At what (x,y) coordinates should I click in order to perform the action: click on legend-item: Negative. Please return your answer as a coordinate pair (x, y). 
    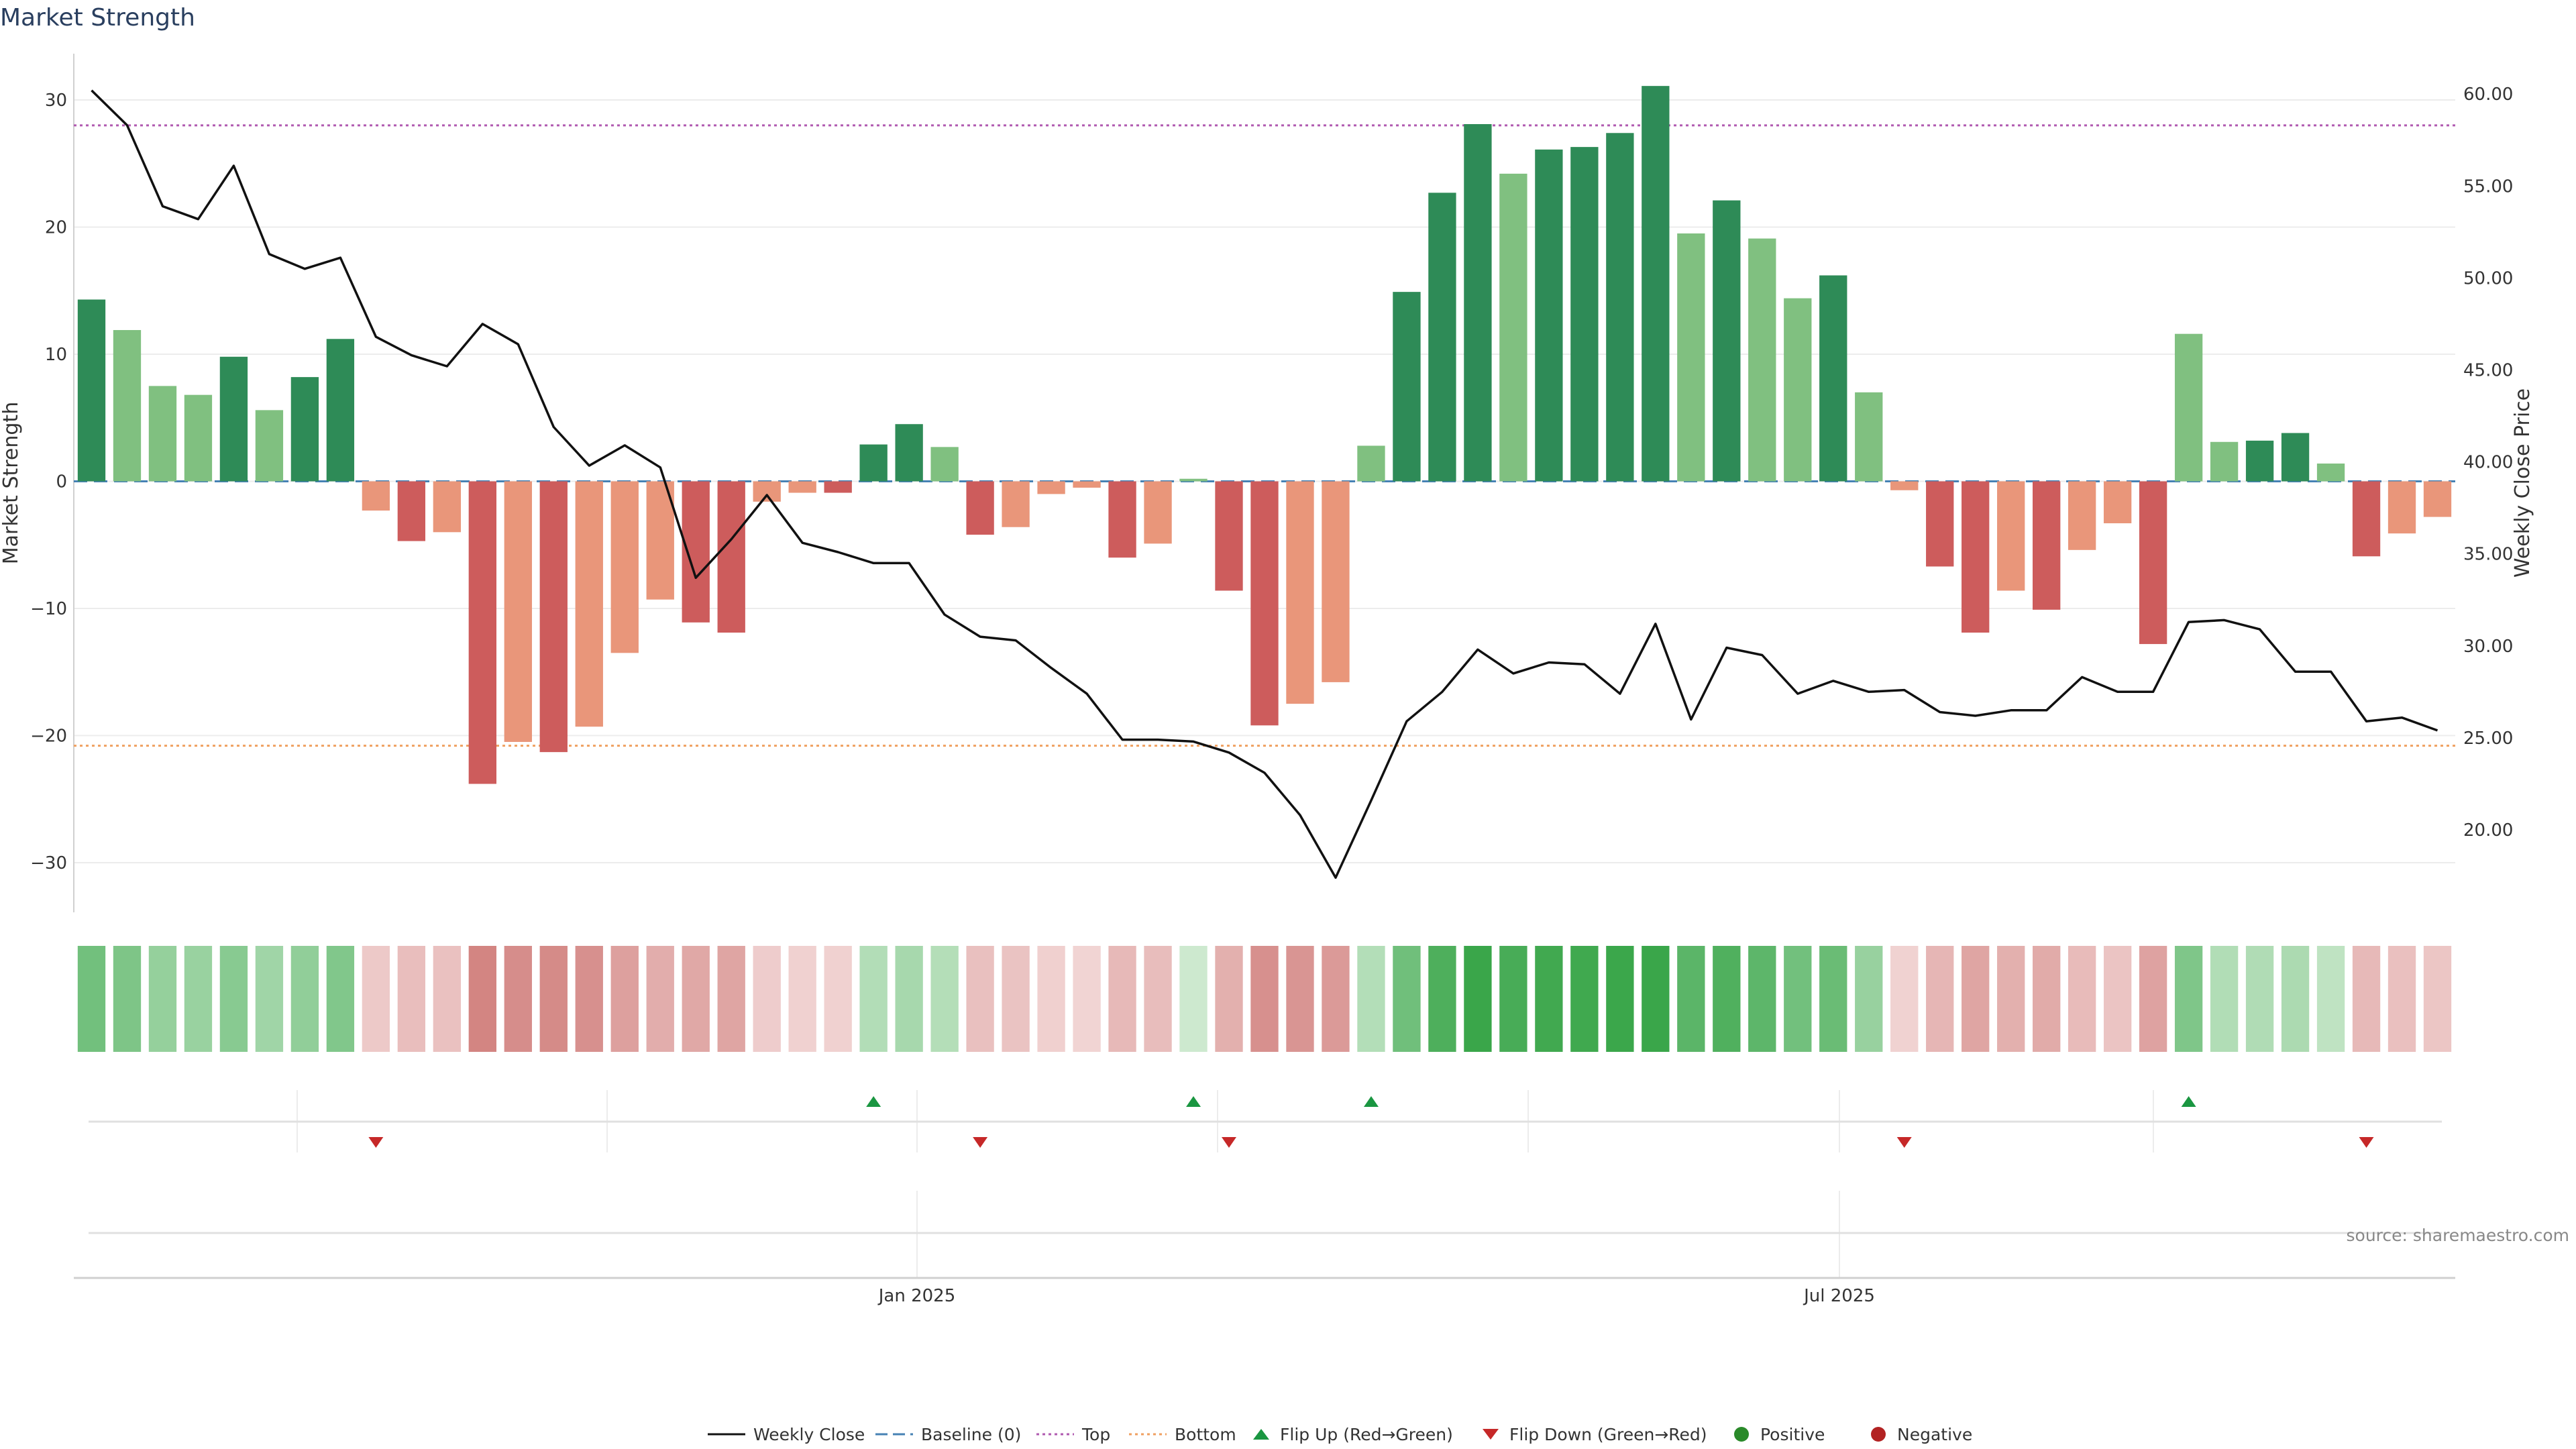
    Looking at the image, I should click on (1921, 1434).